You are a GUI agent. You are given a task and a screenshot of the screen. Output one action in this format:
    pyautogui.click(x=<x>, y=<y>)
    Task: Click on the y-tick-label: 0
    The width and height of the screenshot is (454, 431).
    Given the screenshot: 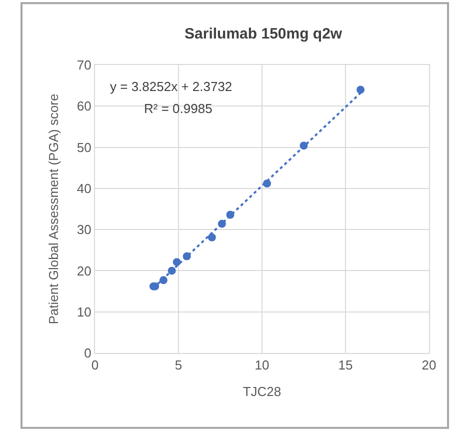 What is the action you would take?
    pyautogui.click(x=88, y=353)
    